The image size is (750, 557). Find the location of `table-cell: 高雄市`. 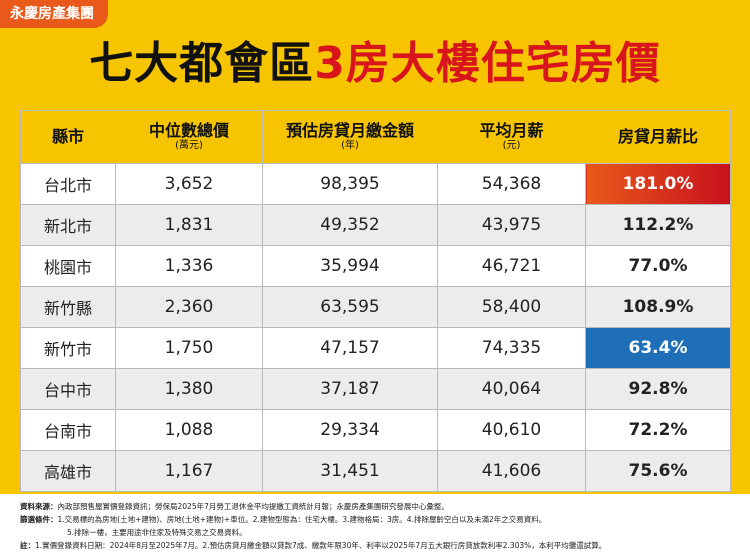

table-cell: 高雄市 is located at coordinates (68, 471).